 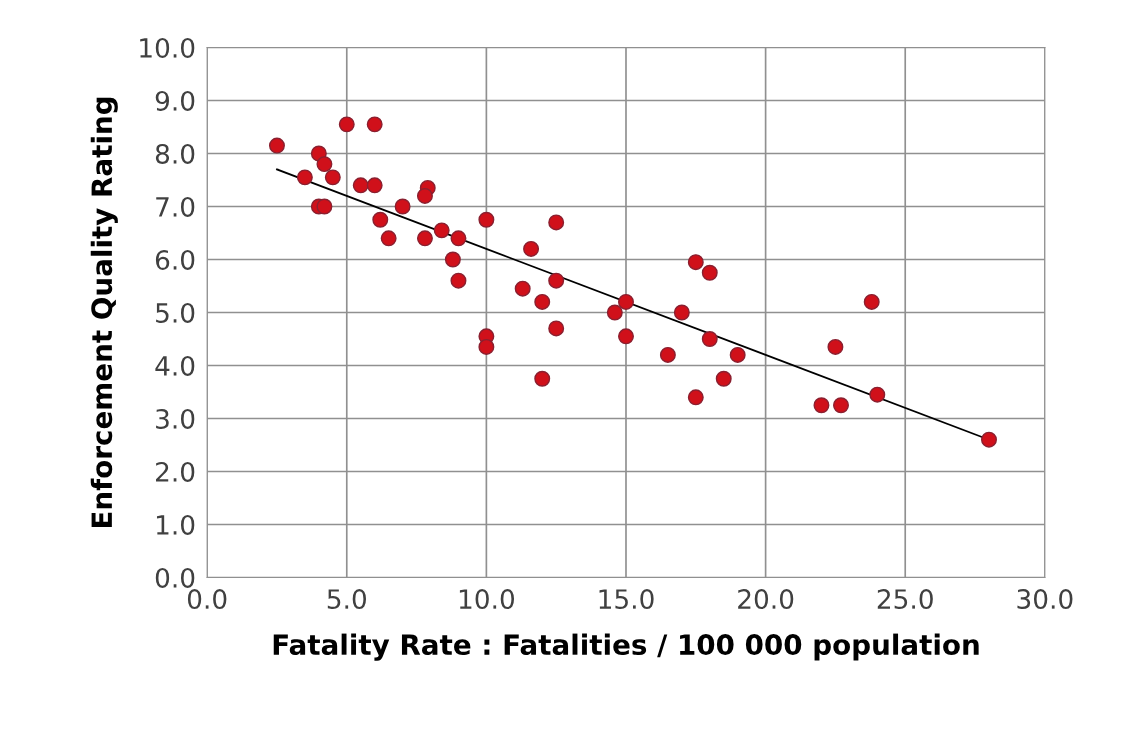 I want to click on y-tick-label: 7.0, so click(x=175, y=206).